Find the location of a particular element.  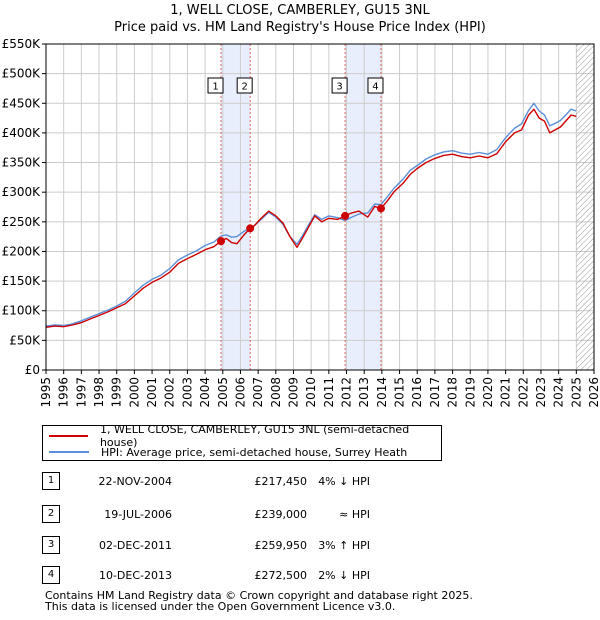

x-tick-label: 2016 is located at coordinates (417, 392).